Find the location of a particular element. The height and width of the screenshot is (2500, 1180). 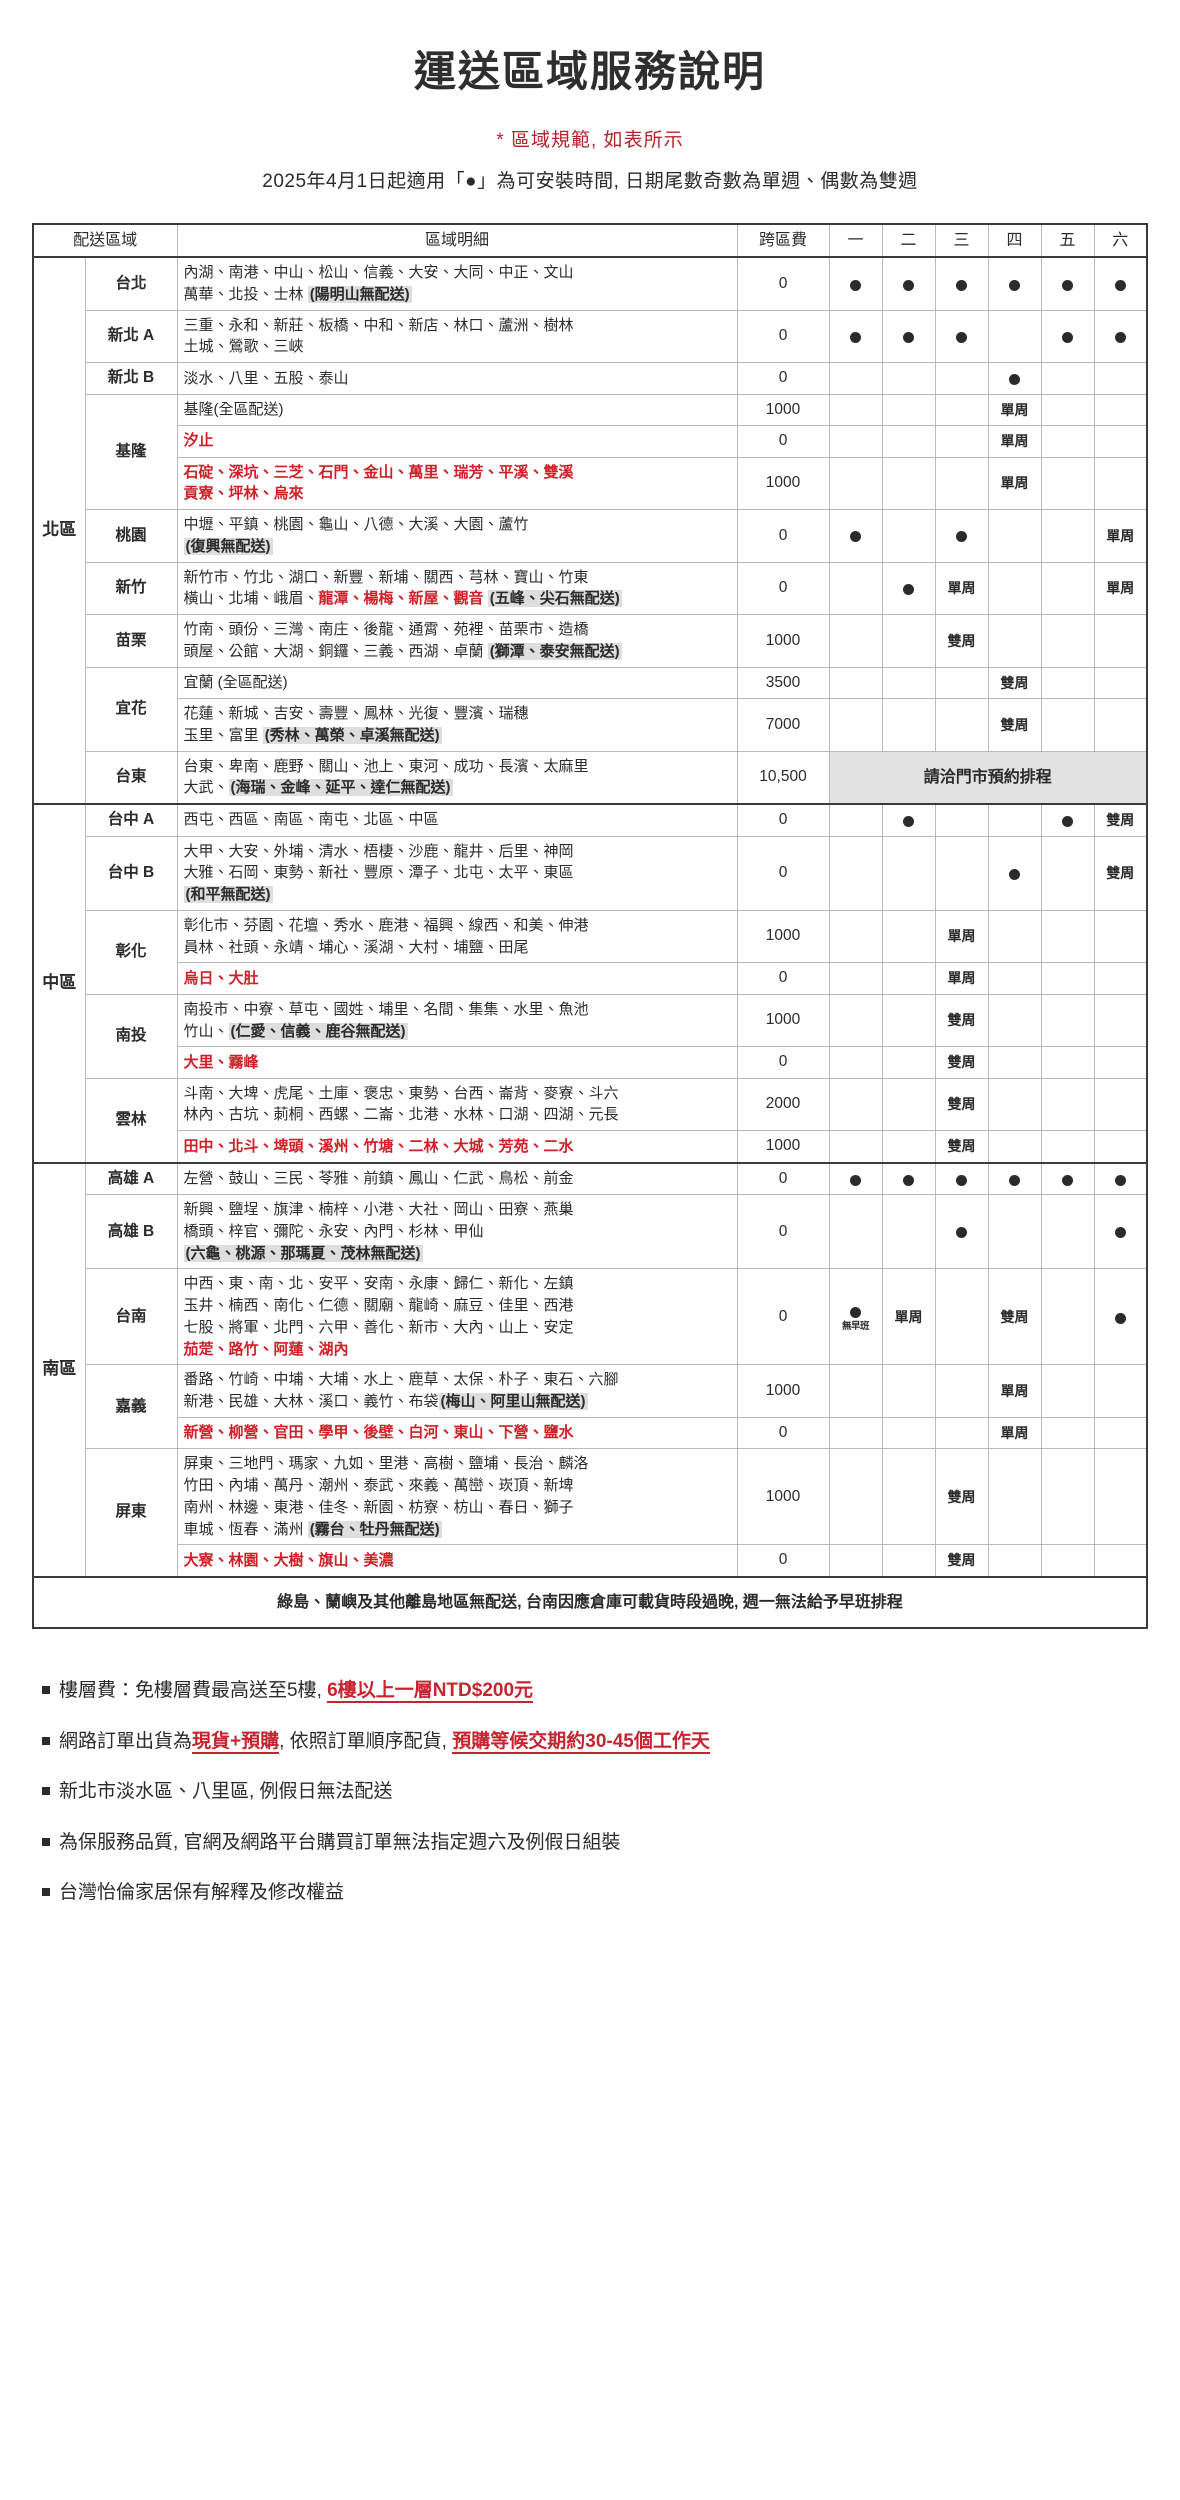

area-label: 宜花 is located at coordinates (131, 709).